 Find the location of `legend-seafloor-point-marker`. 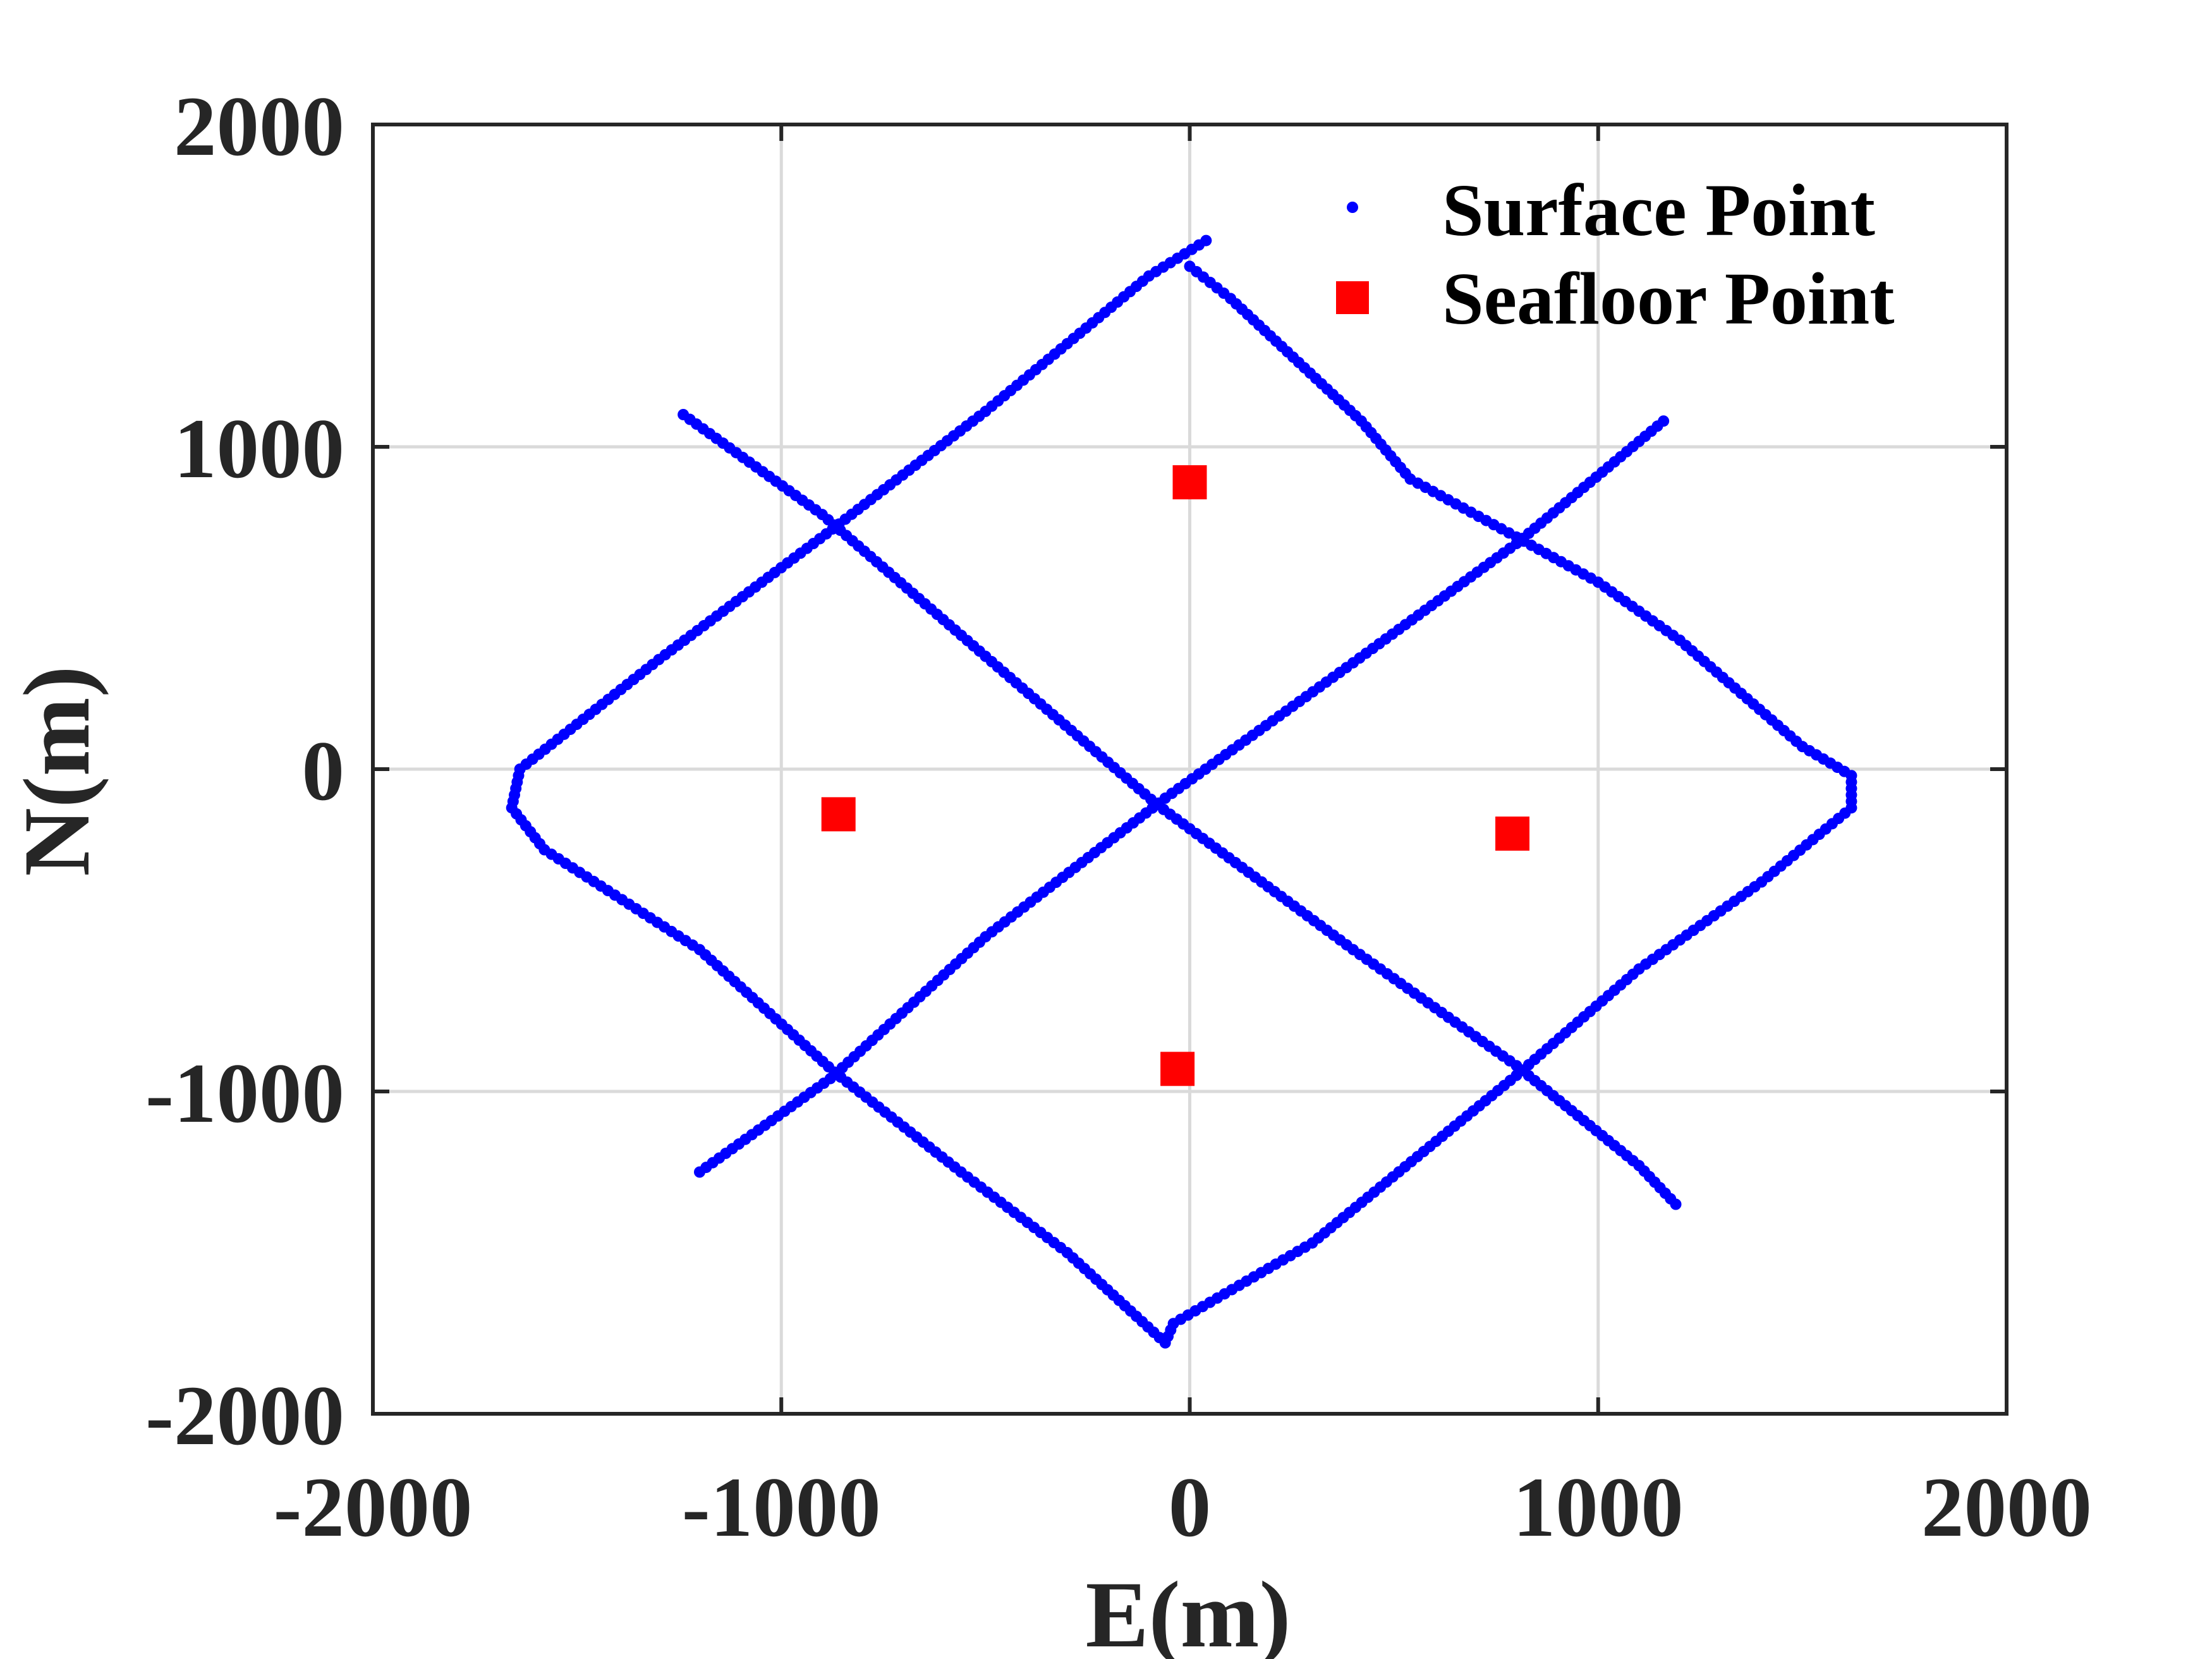

legend-seafloor-point-marker is located at coordinates (1352, 297).